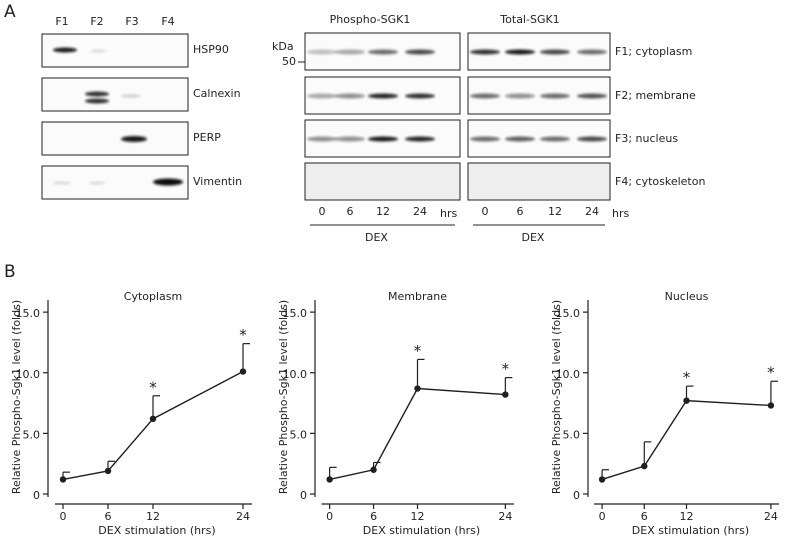 The height and width of the screenshot is (537, 787). Describe the element at coordinates (417, 296) in the screenshot. I see `chart-title: Membrane` at that location.